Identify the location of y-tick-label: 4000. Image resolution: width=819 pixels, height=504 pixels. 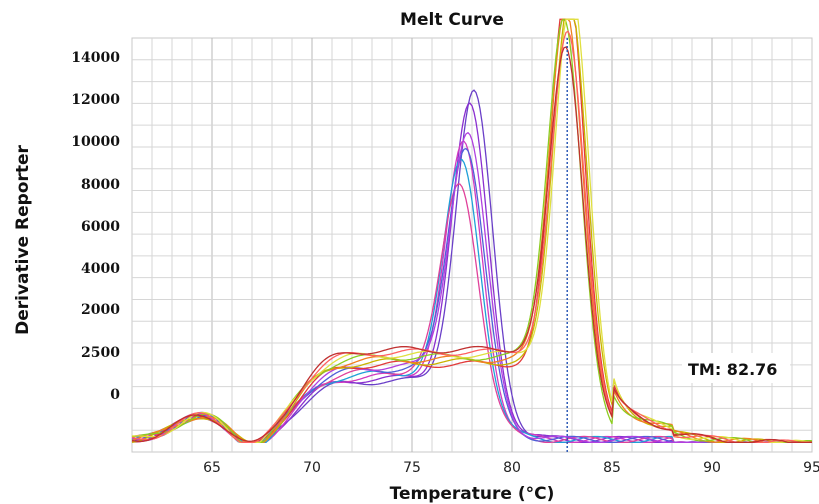
(100, 269).